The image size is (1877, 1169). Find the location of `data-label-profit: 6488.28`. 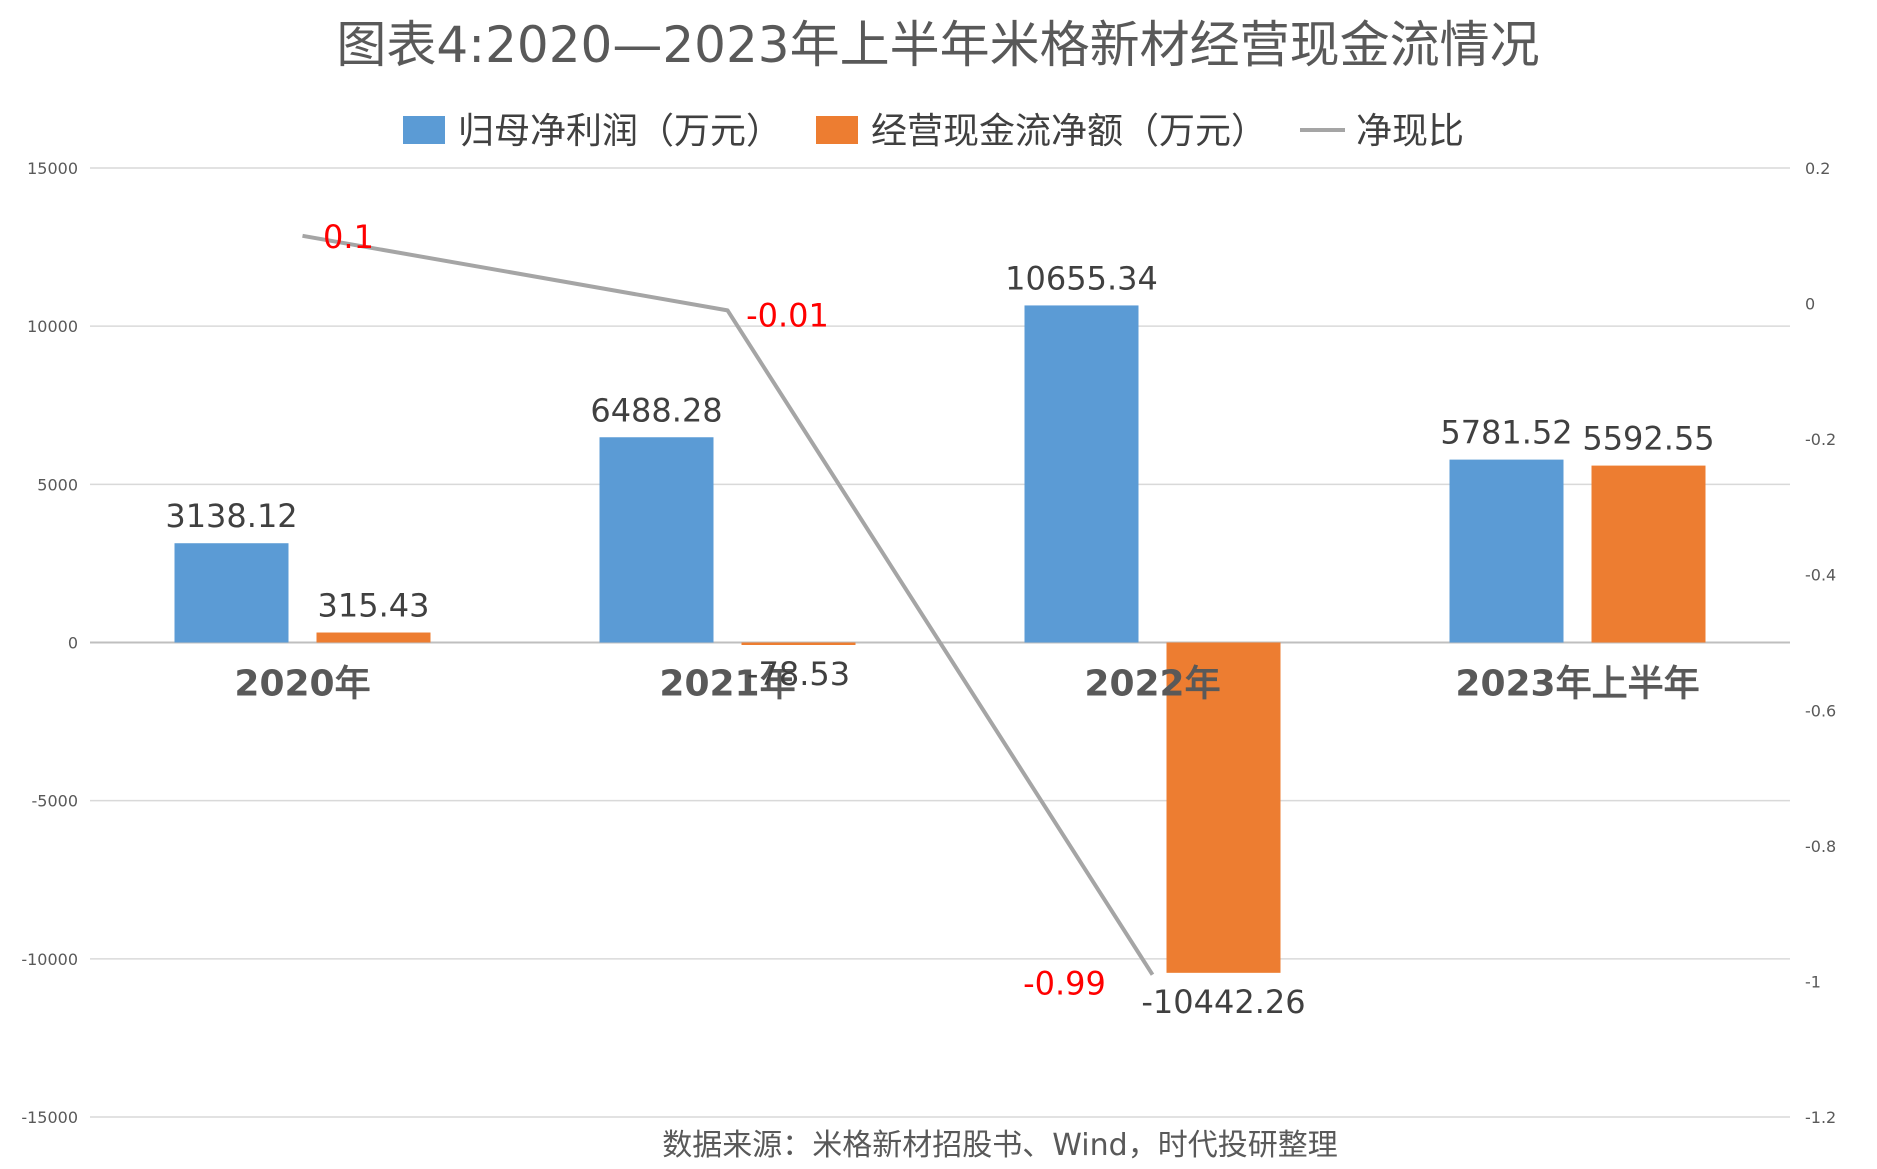

data-label-profit: 6488.28 is located at coordinates (656, 410).